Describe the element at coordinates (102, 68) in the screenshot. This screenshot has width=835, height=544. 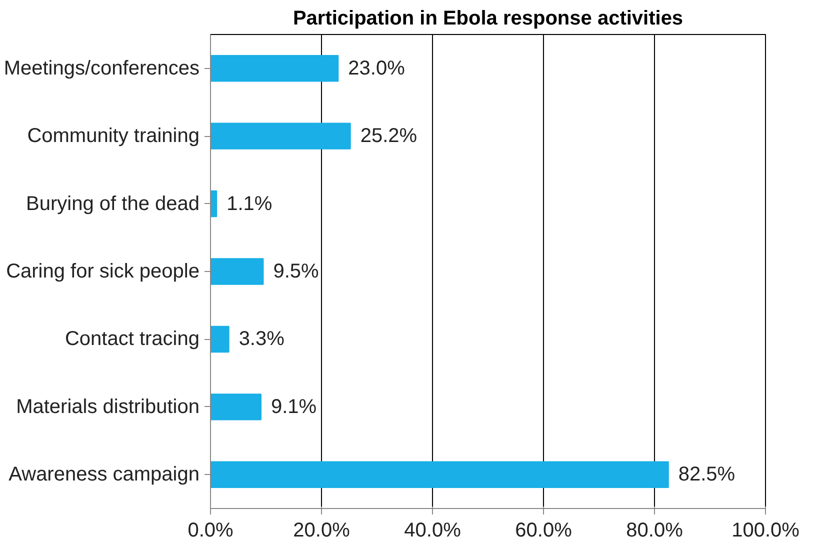
I see `y-tick-label: Meetings/conferences` at that location.